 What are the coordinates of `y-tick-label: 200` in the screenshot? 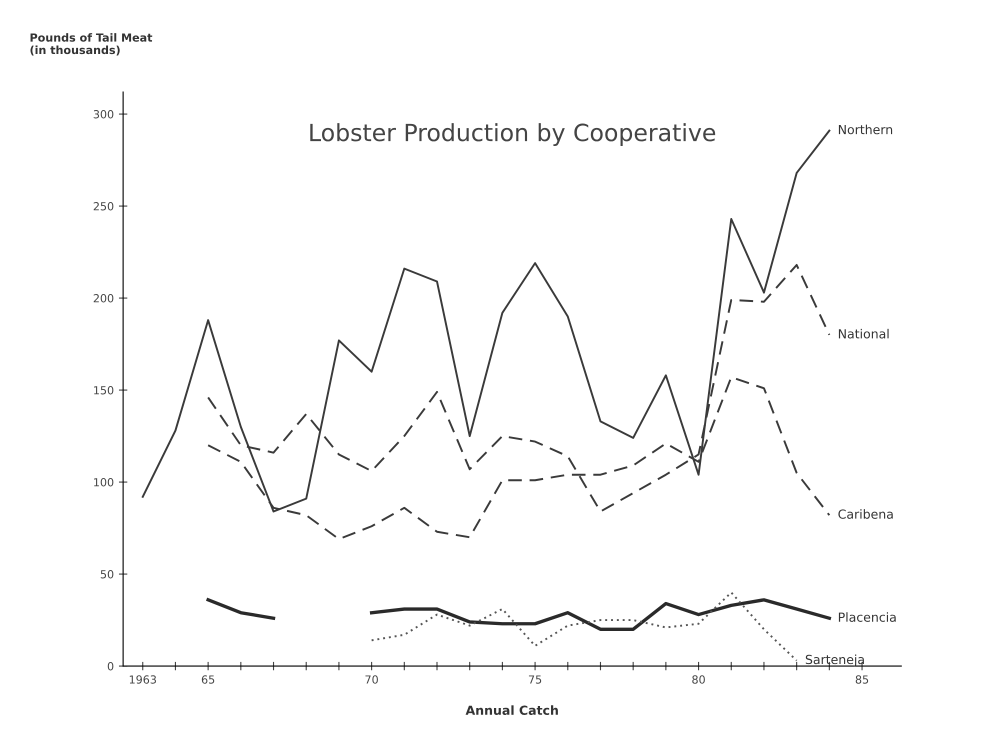 It's located at (104, 298).